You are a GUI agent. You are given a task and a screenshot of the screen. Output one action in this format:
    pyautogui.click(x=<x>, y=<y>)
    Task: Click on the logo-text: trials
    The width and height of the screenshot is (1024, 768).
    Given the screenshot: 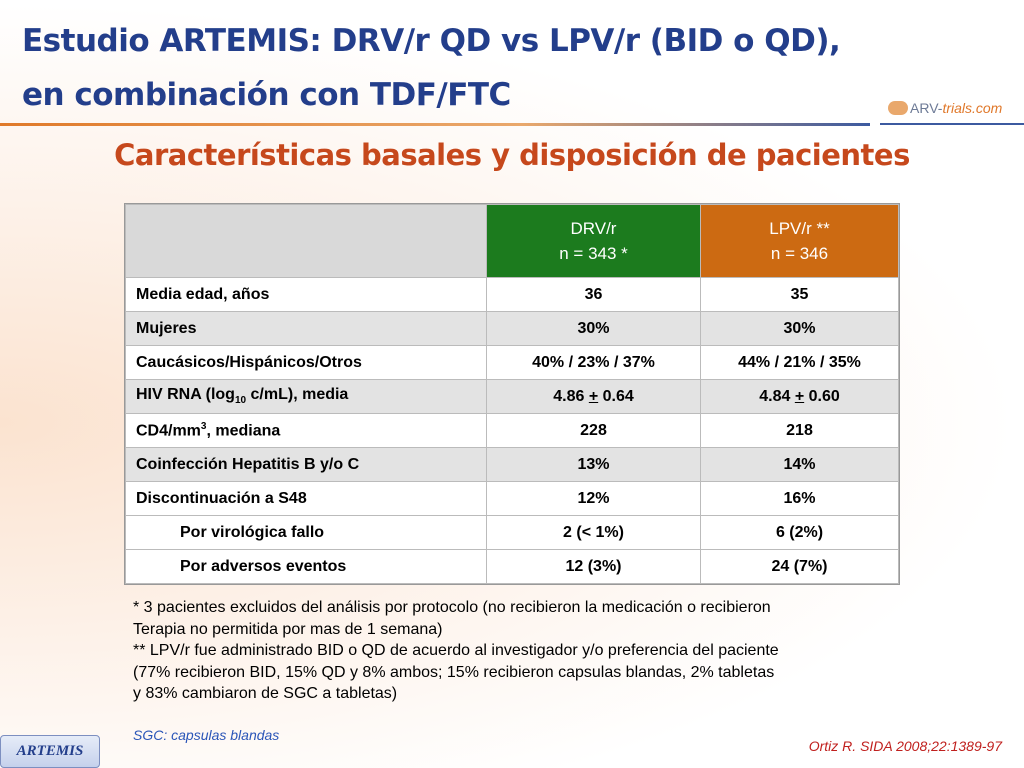 What is the action you would take?
    pyautogui.click(x=957, y=108)
    